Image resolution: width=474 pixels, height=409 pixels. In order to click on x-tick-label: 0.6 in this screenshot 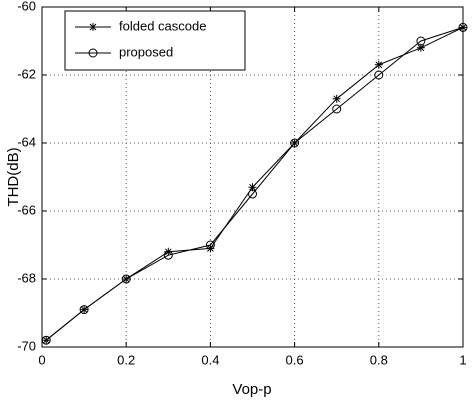, I will do `click(295, 359)`.